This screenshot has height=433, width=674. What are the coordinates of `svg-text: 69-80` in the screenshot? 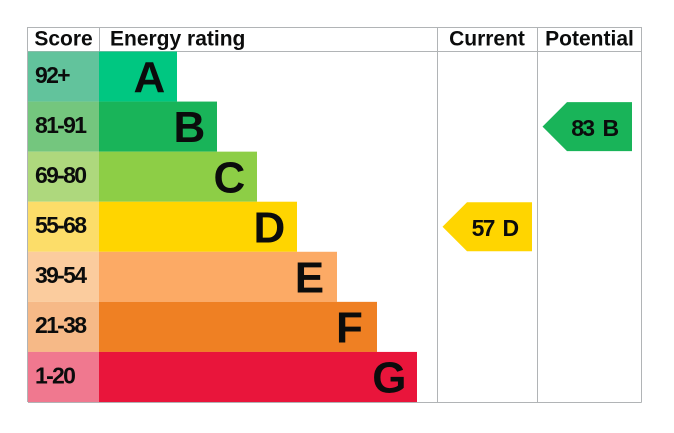 It's located at (60, 175).